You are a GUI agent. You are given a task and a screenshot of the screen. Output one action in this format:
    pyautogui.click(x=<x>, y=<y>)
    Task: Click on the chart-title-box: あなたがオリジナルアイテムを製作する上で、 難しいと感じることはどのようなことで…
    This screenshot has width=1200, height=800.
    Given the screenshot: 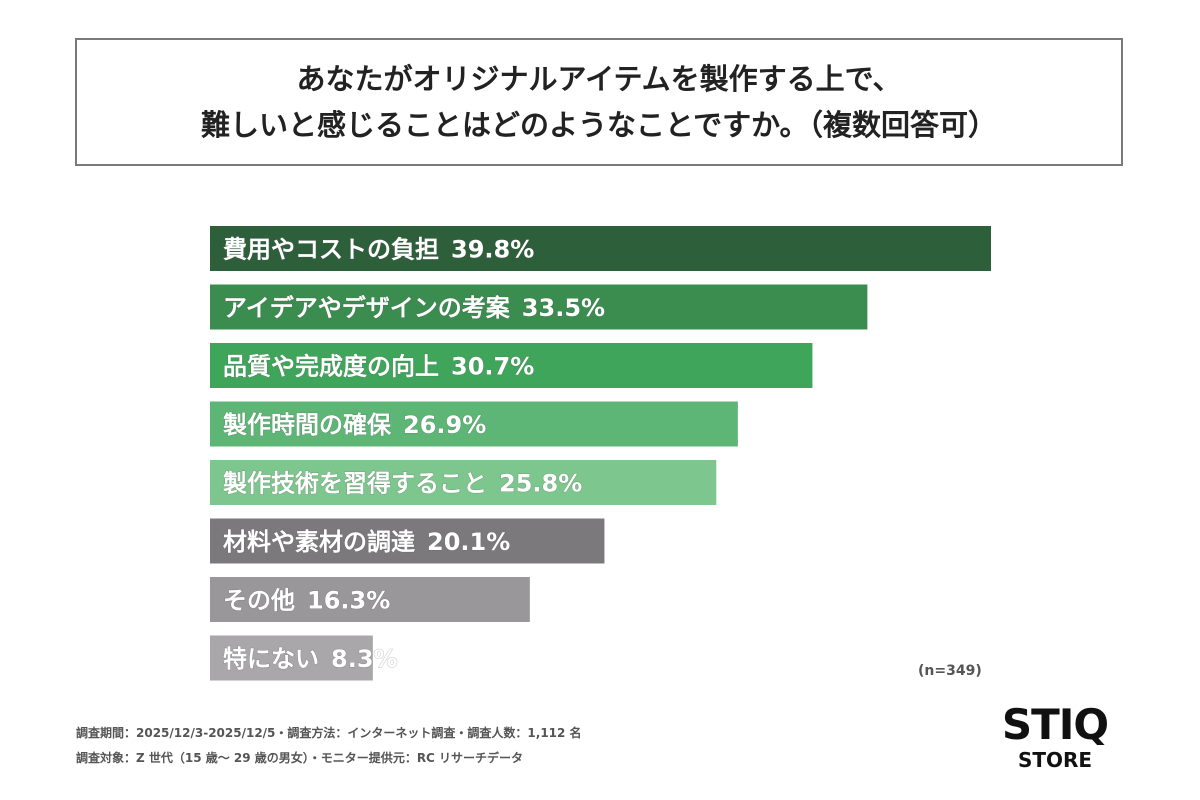 What is the action you would take?
    pyautogui.click(x=599, y=102)
    